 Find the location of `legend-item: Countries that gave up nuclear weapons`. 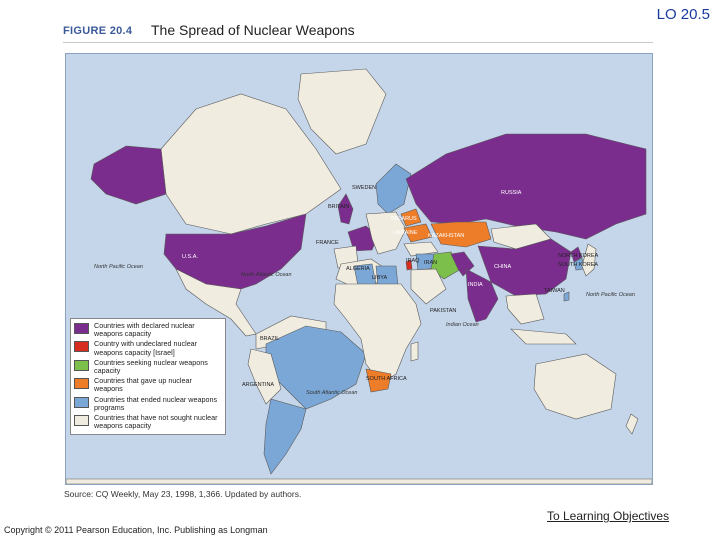

legend-item: Countries that gave up nuclear weapons is located at coordinates (148, 385).